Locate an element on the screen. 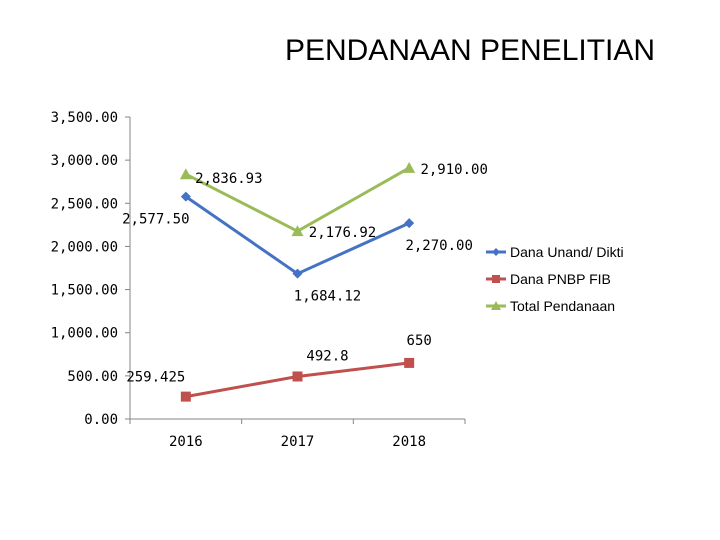 Image resolution: width=720 pixels, height=540 pixels. chart-title: PENDANAAN PENELITIAN is located at coordinates (470, 50).